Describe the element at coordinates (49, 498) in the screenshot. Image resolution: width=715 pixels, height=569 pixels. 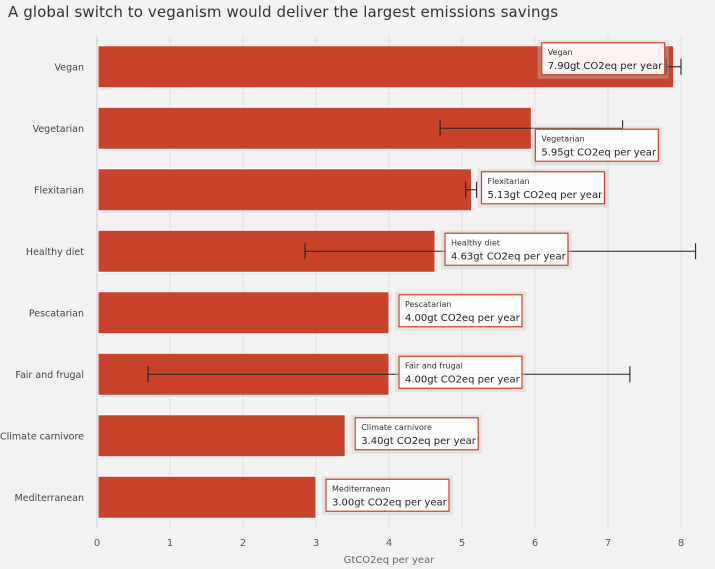
I see `category-label: Mediterranean` at that location.